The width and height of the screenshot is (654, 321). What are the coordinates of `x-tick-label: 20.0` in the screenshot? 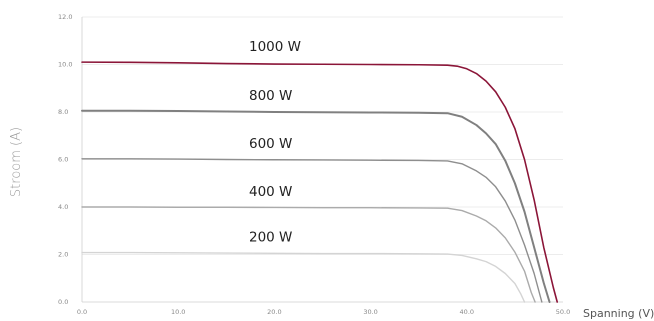 It's located at (274, 312).